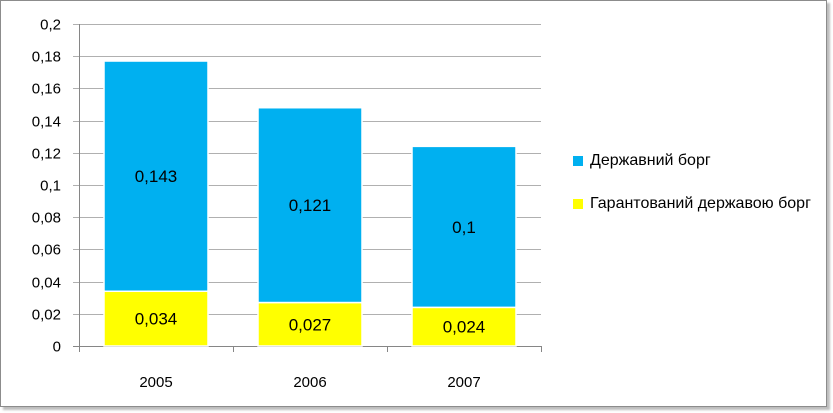 This screenshot has height=413, width=833. Describe the element at coordinates (155, 382) in the screenshot. I see `x-tick-label: 2005` at that location.